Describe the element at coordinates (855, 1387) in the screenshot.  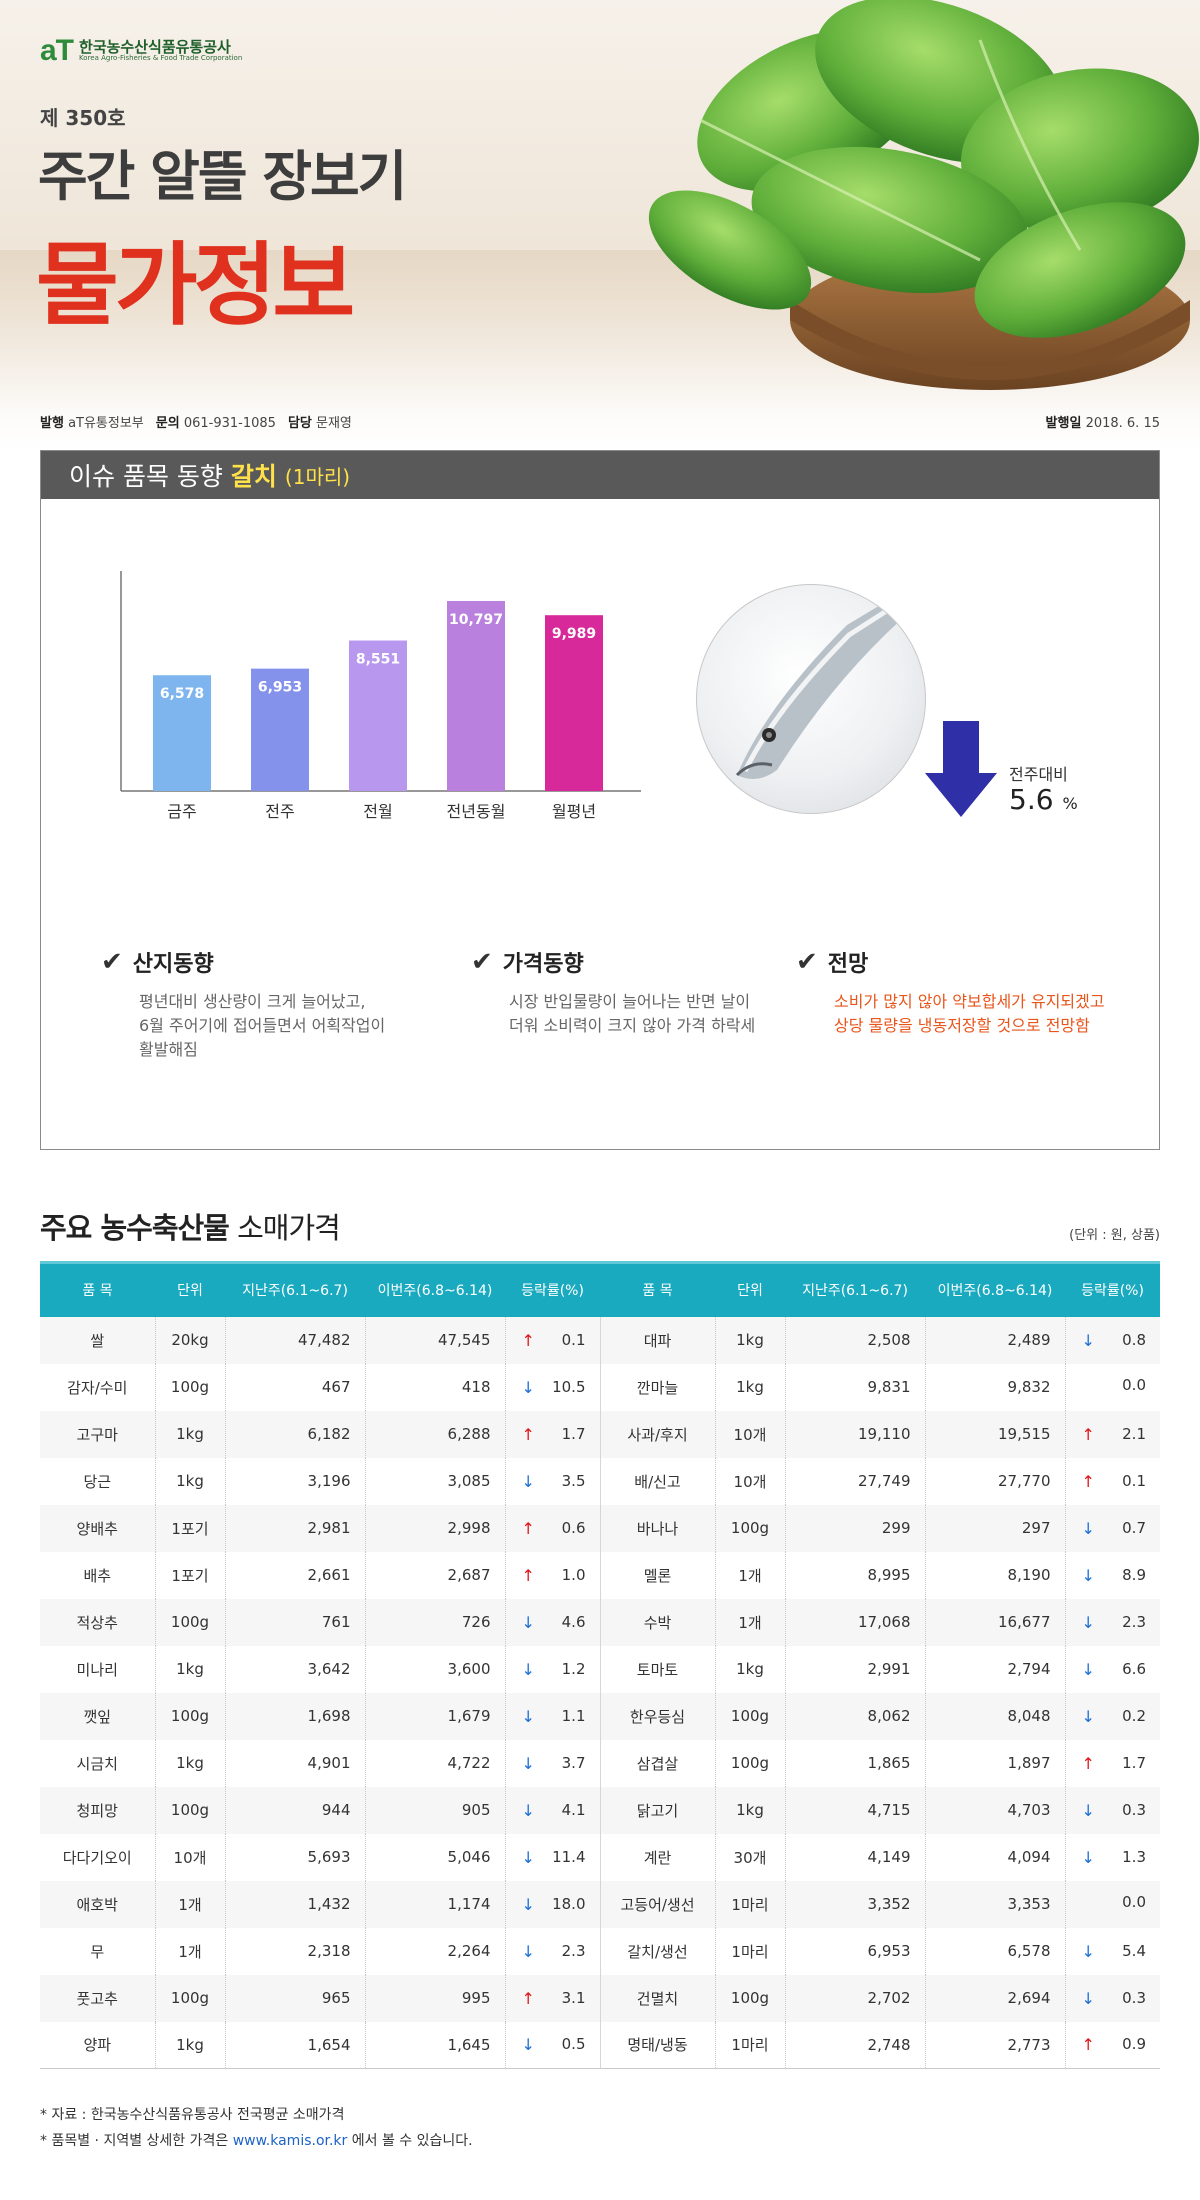
I see `table-cell: 9,831` at that location.